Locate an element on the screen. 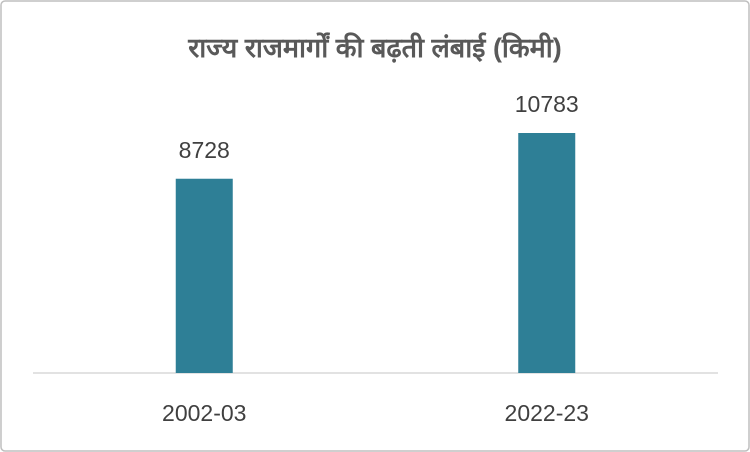  data-label: 8728 is located at coordinates (204, 150).